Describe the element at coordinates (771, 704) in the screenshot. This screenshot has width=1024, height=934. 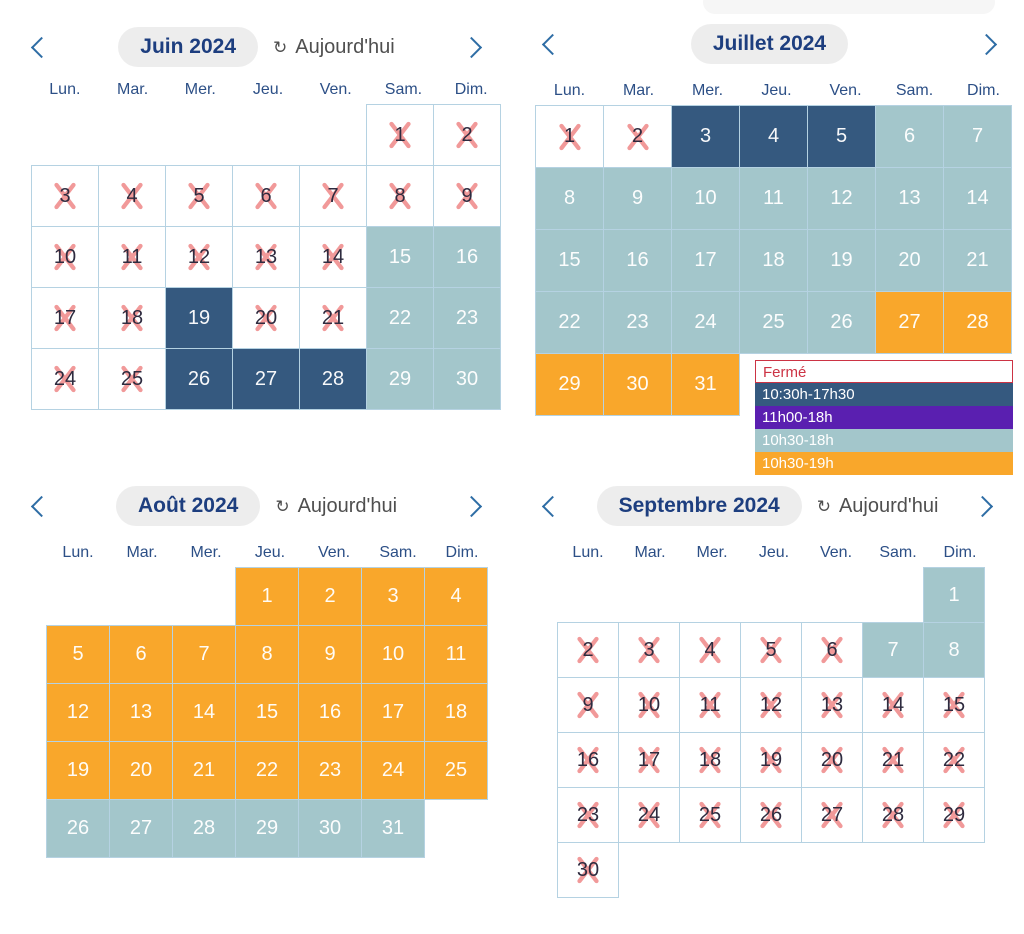
I see `day-number: 12` at that location.